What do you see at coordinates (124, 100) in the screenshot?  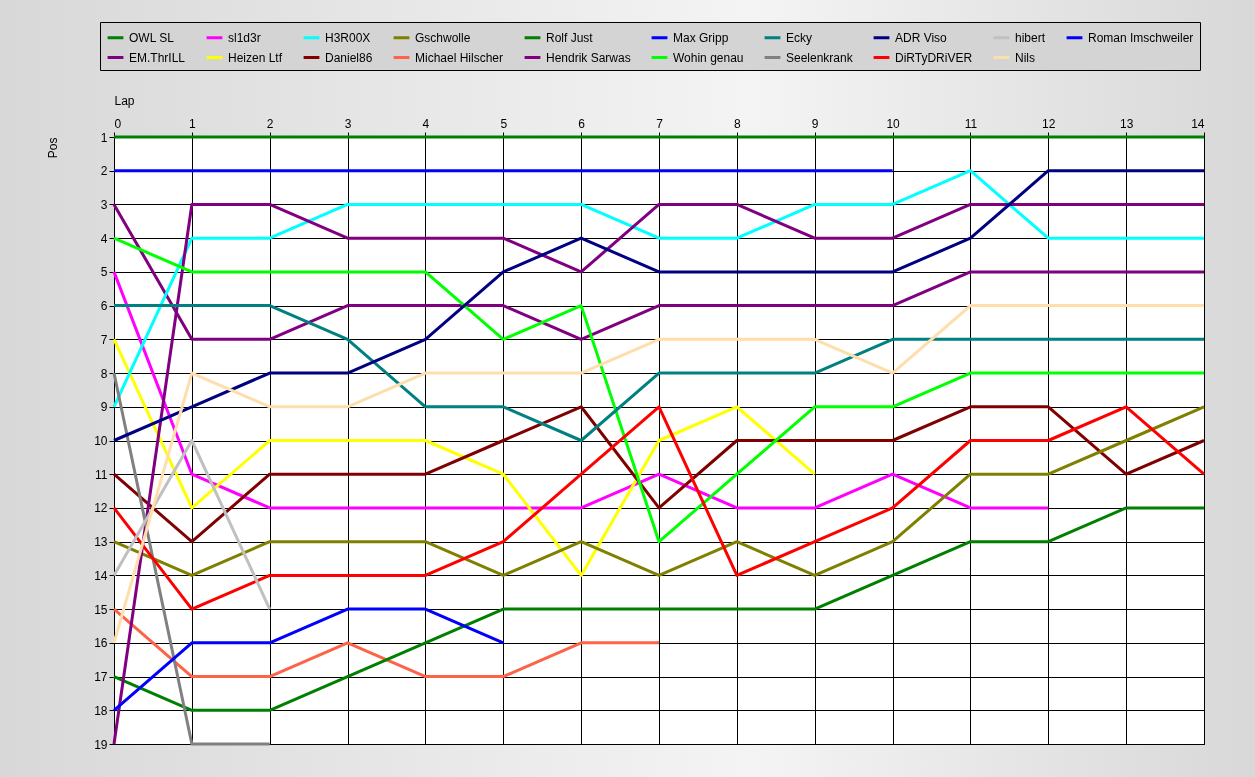 I see `x-axis-title: Lap` at bounding box center [124, 100].